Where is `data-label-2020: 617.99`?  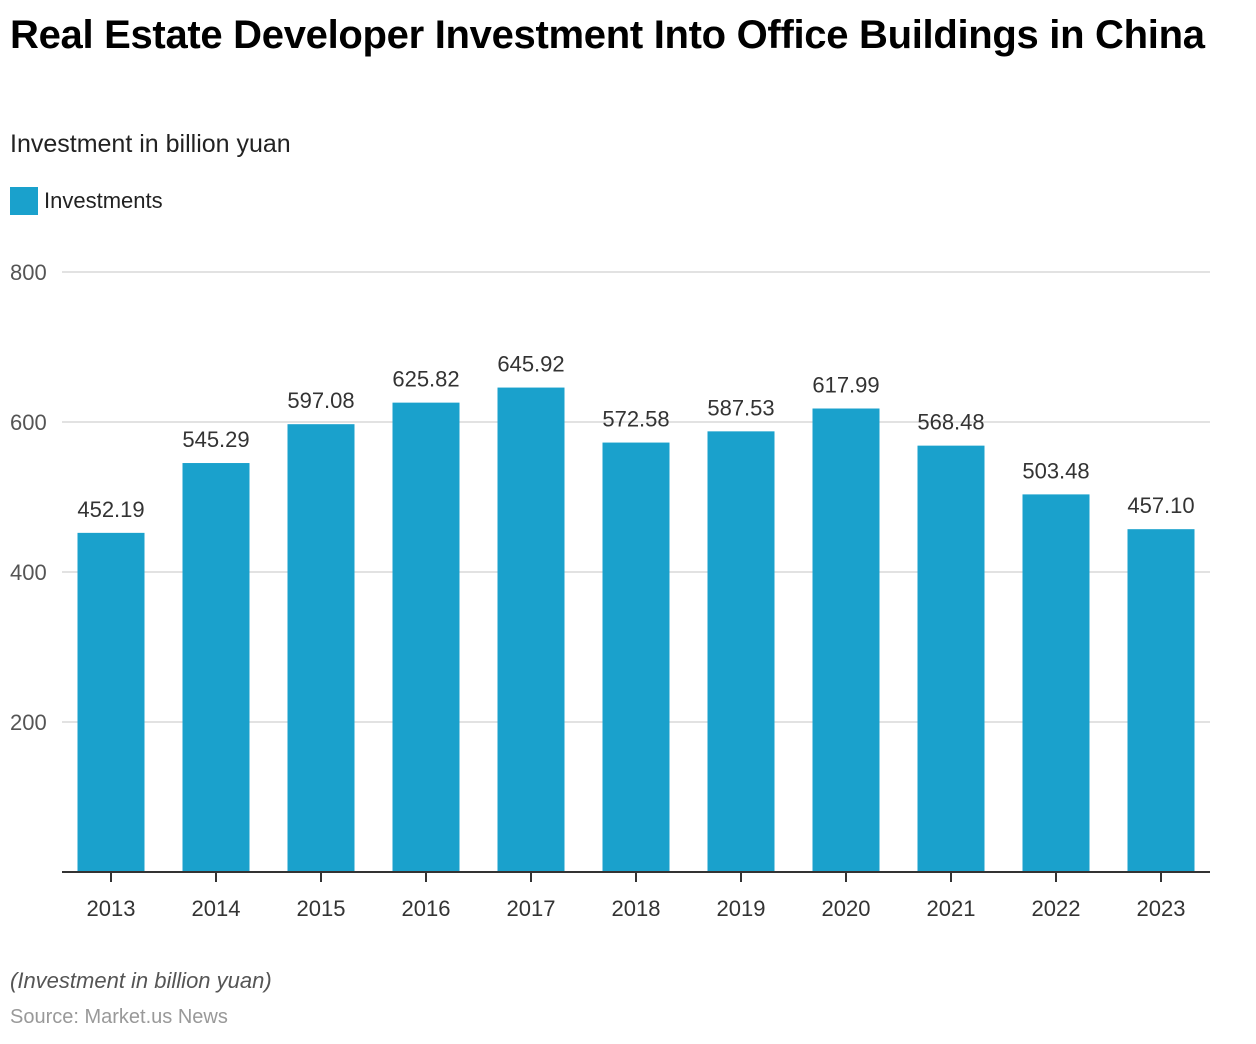
data-label-2020: 617.99 is located at coordinates (845, 385).